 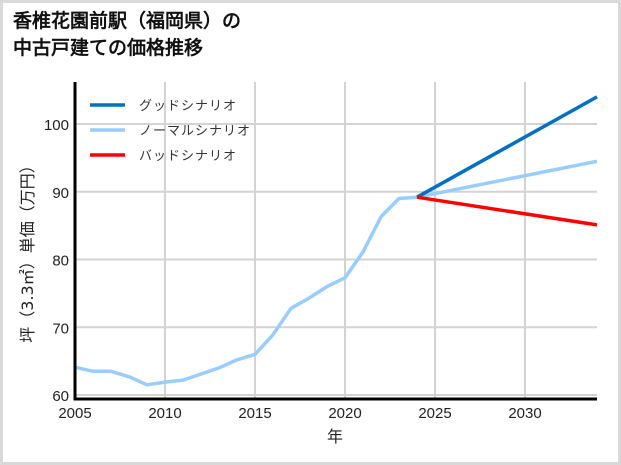 What do you see at coordinates (188, 106) in the screenshot?
I see `legend-label: グッドシナリオ` at bounding box center [188, 106].